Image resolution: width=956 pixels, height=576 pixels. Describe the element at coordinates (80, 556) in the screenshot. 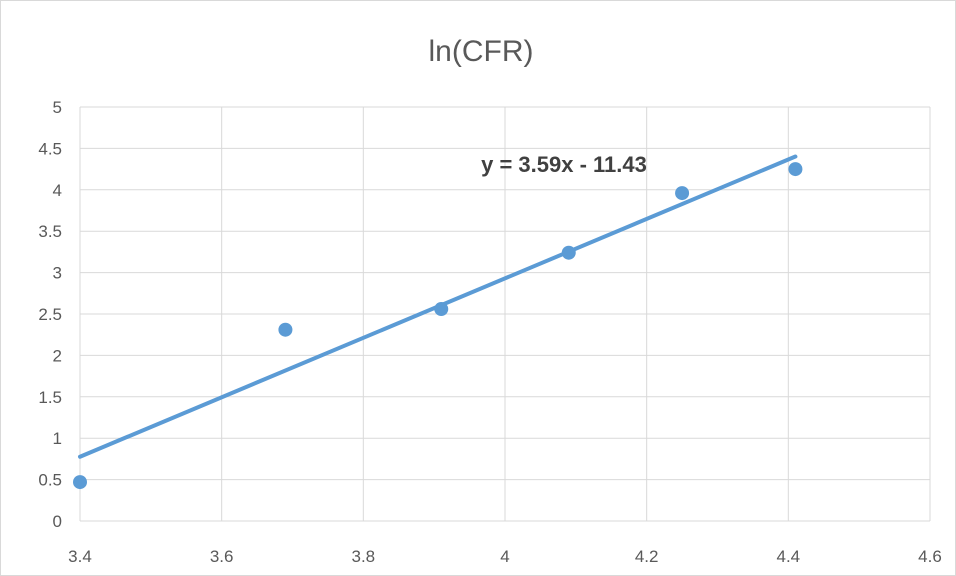

I see `x-tick-label: 3.4` at that location.